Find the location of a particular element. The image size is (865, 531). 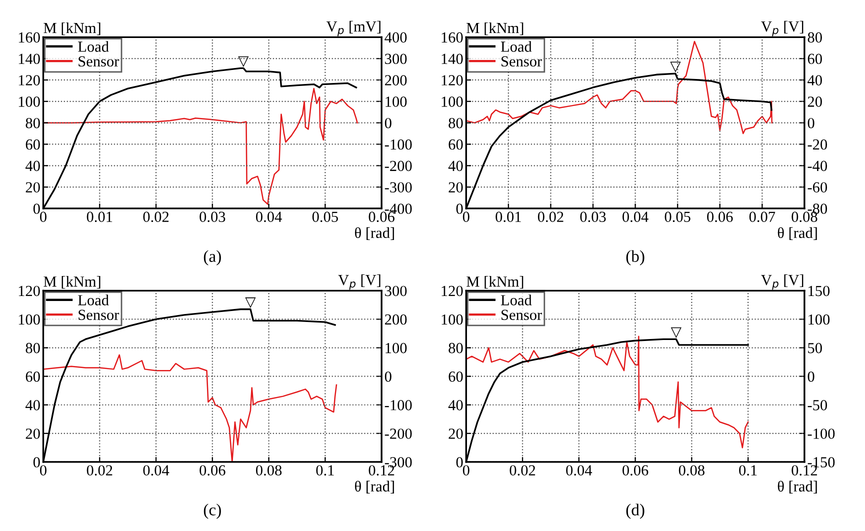

y2-tick-label: -80 is located at coordinates (818, 209).